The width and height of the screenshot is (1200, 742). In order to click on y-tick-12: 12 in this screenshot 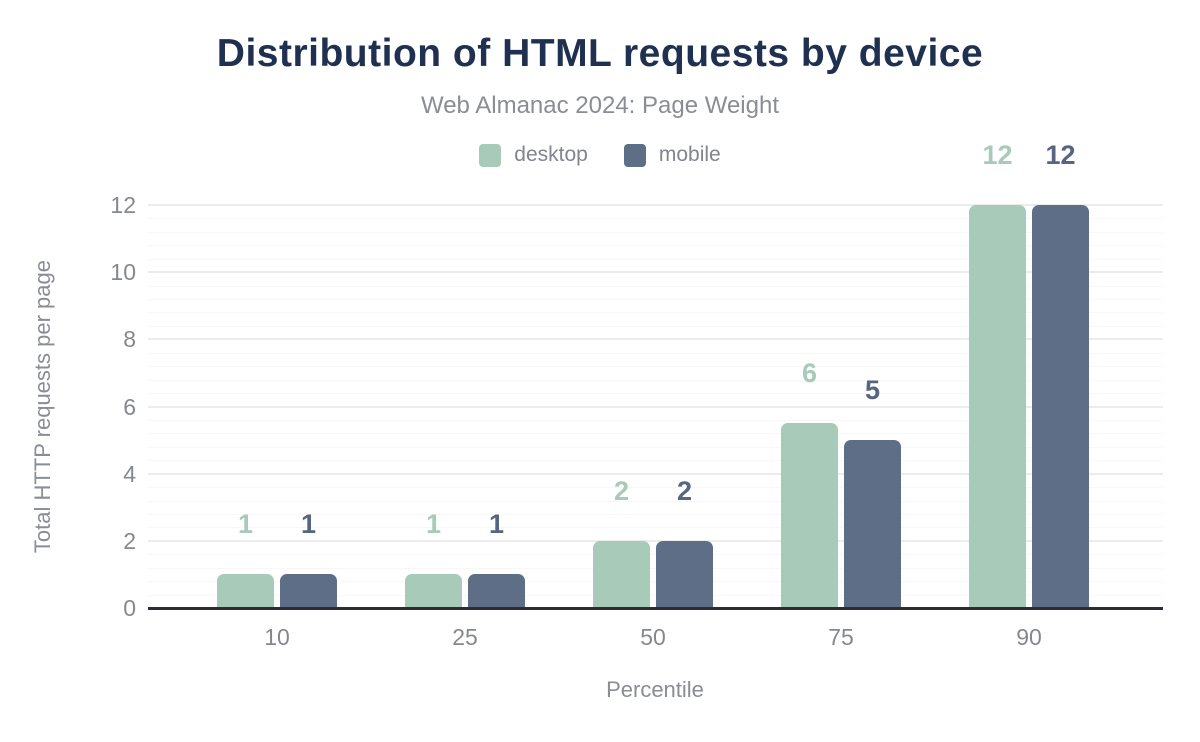, I will do `click(123, 205)`.